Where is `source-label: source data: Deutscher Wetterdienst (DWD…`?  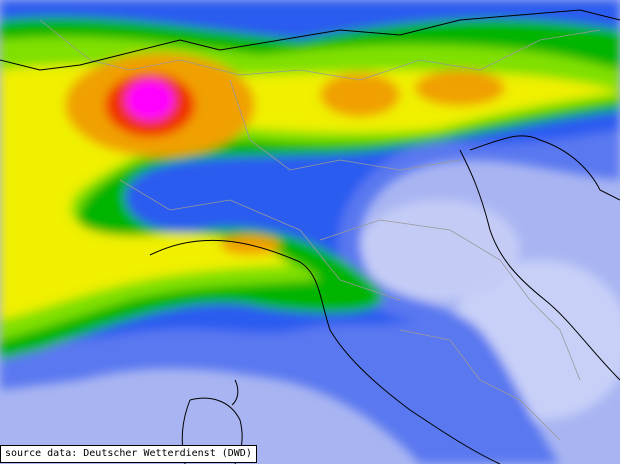 source-label: source data: Deutscher Wetterdienst (DWD… is located at coordinates (128, 454).